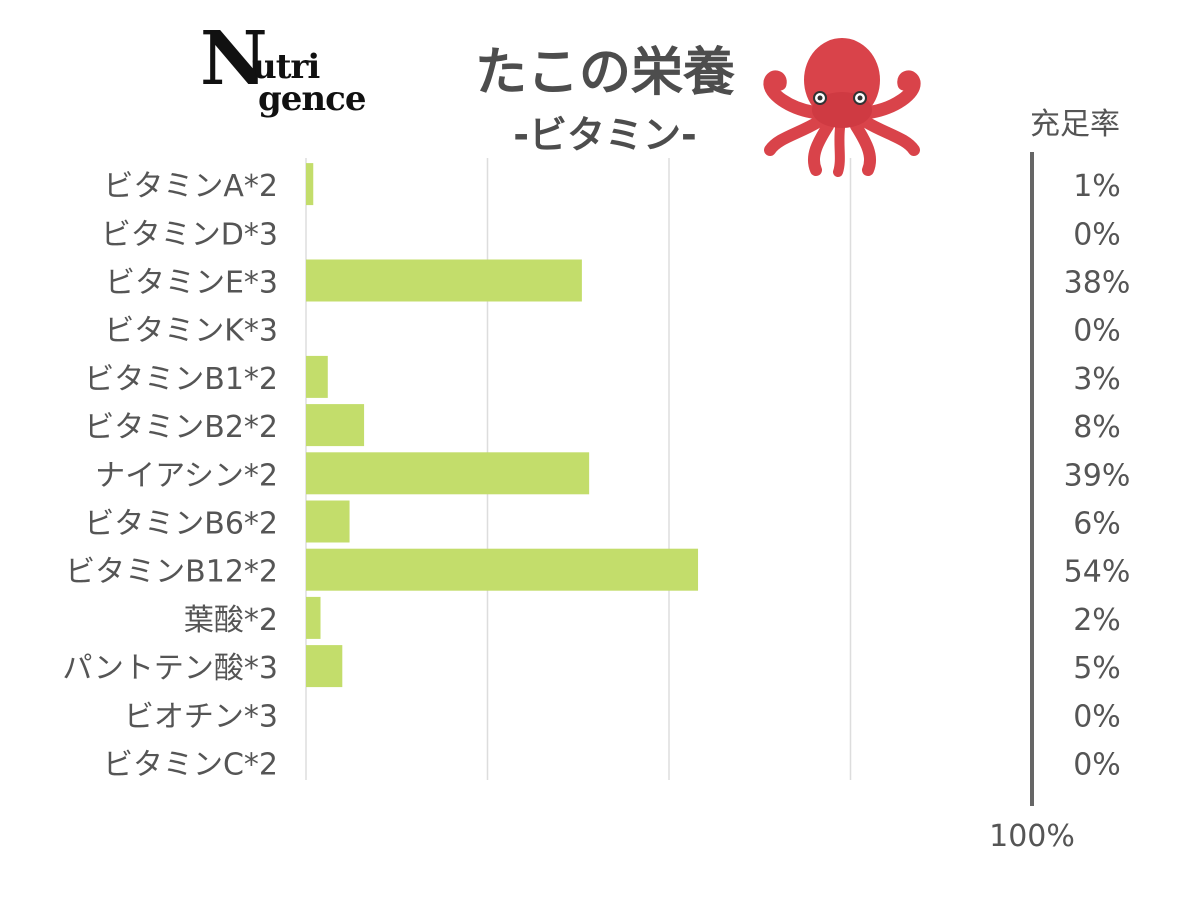 This screenshot has height=900, width=1200. I want to click on value-label: 5%, so click(1097, 668).